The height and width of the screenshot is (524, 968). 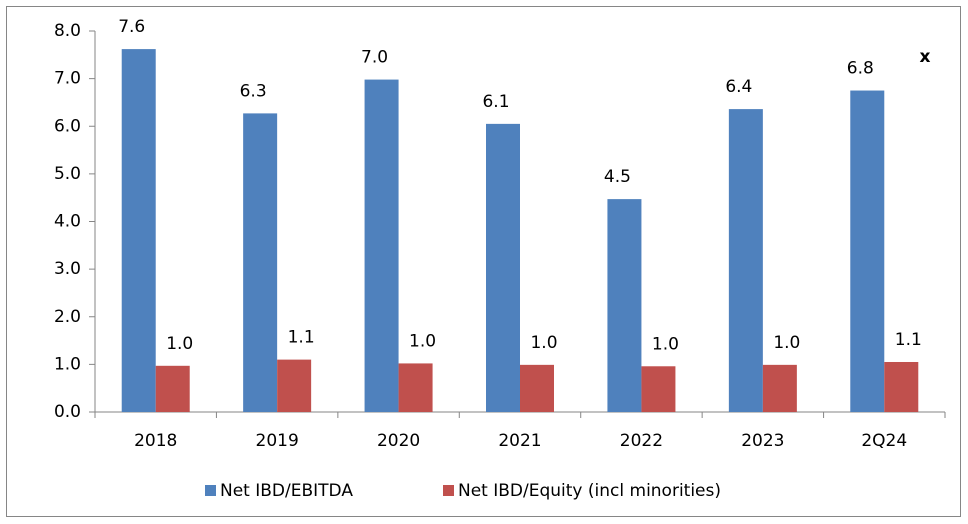 What do you see at coordinates (925, 57) in the screenshot?
I see `annotation: x` at bounding box center [925, 57].